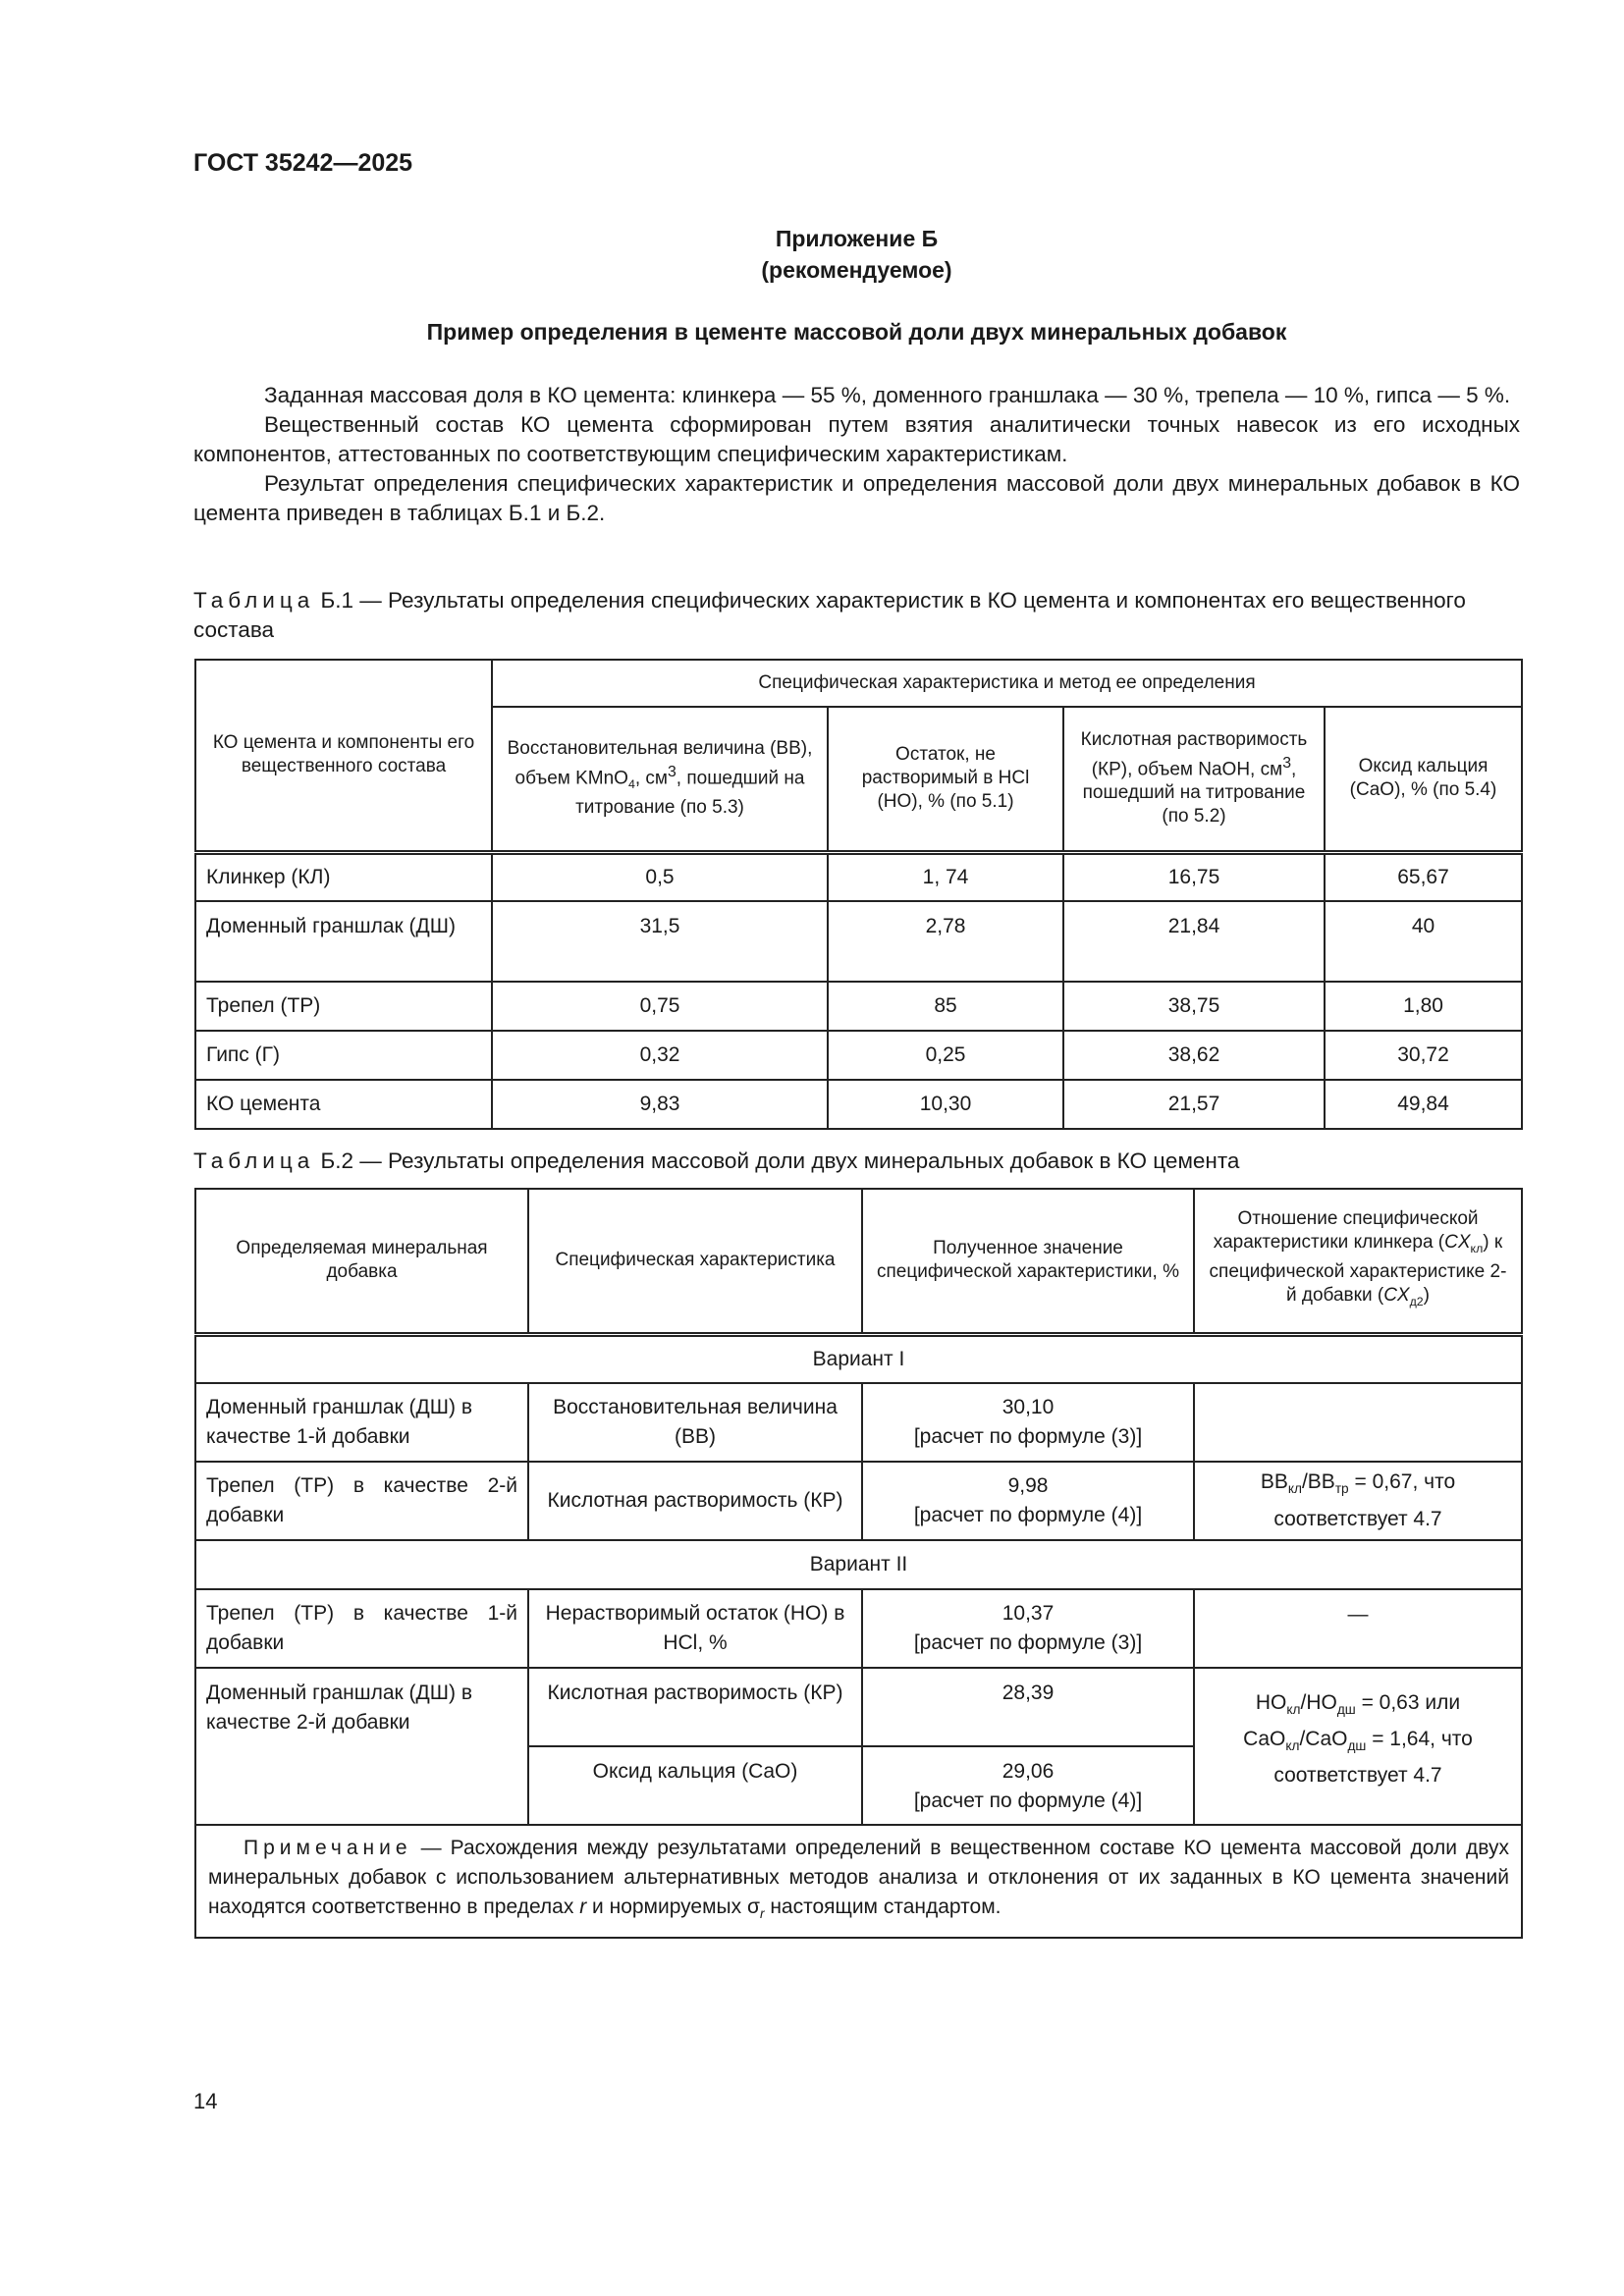  What do you see at coordinates (858, 875) in the screenshot?
I see `table-row: Клинкер (КЛ) 0,5 1, 74 16,75 65,67` at bounding box center [858, 875].